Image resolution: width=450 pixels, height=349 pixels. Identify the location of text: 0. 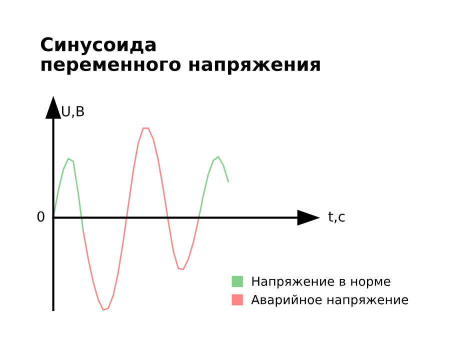
(40, 216).